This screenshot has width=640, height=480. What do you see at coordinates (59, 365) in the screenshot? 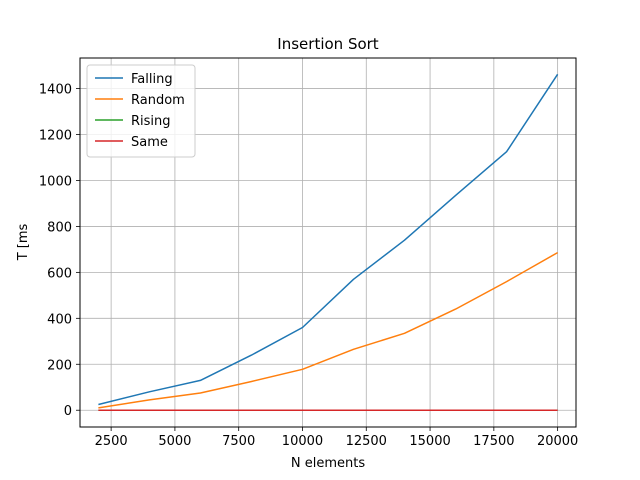
I see `y-tick-label: 200` at bounding box center [59, 365].